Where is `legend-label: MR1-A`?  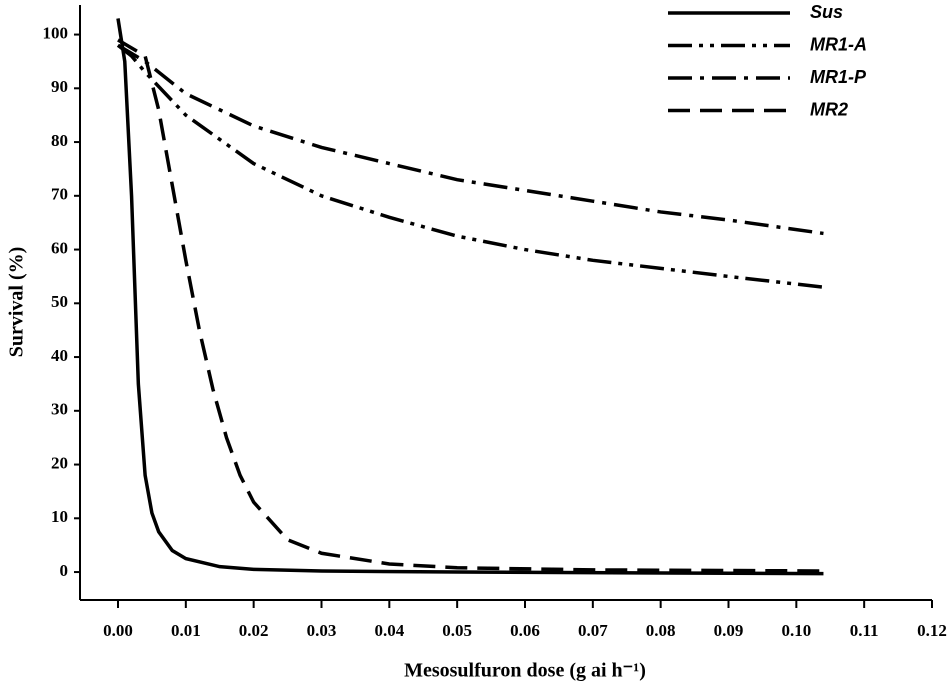 legend-label: MR1-A is located at coordinates (838, 44).